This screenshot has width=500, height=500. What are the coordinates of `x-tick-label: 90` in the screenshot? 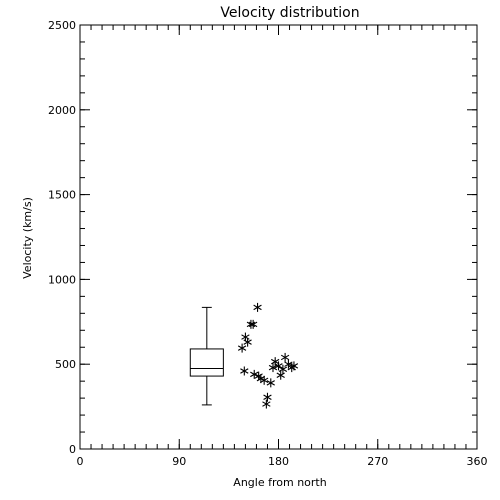 It's located at (179, 461).